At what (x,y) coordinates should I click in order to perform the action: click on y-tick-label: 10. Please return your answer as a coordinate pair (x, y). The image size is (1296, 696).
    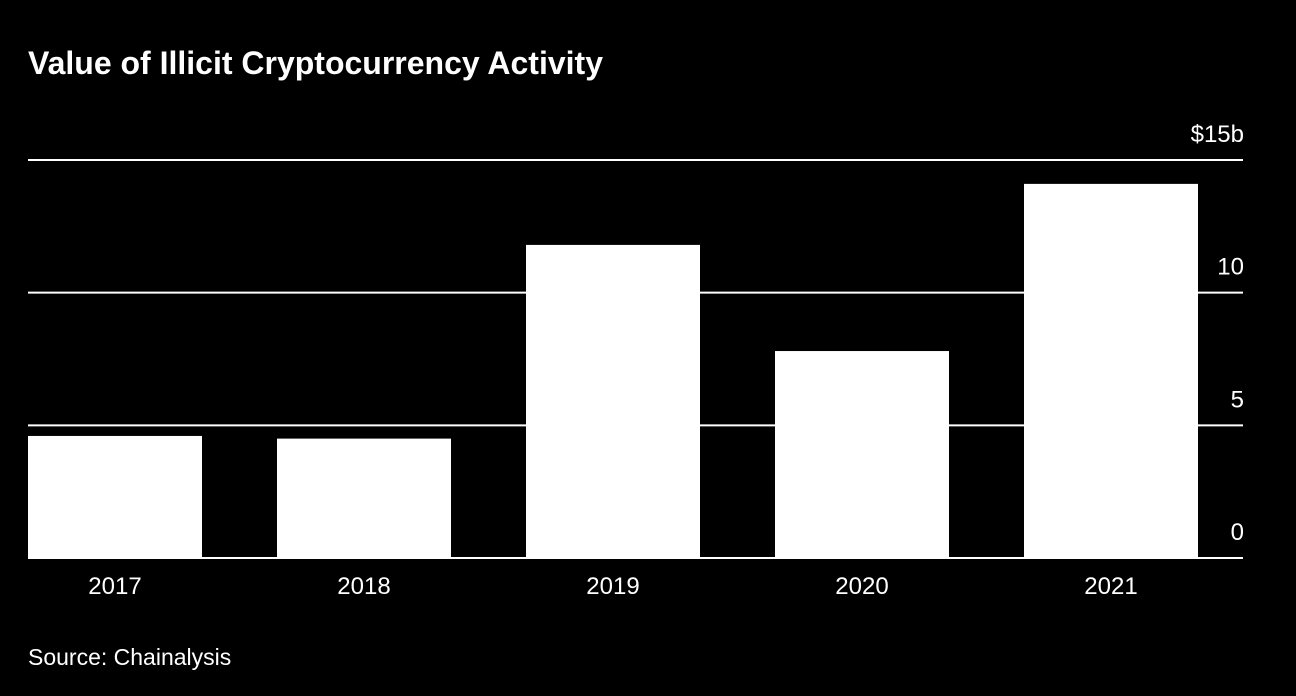
    Looking at the image, I should click on (1230, 267).